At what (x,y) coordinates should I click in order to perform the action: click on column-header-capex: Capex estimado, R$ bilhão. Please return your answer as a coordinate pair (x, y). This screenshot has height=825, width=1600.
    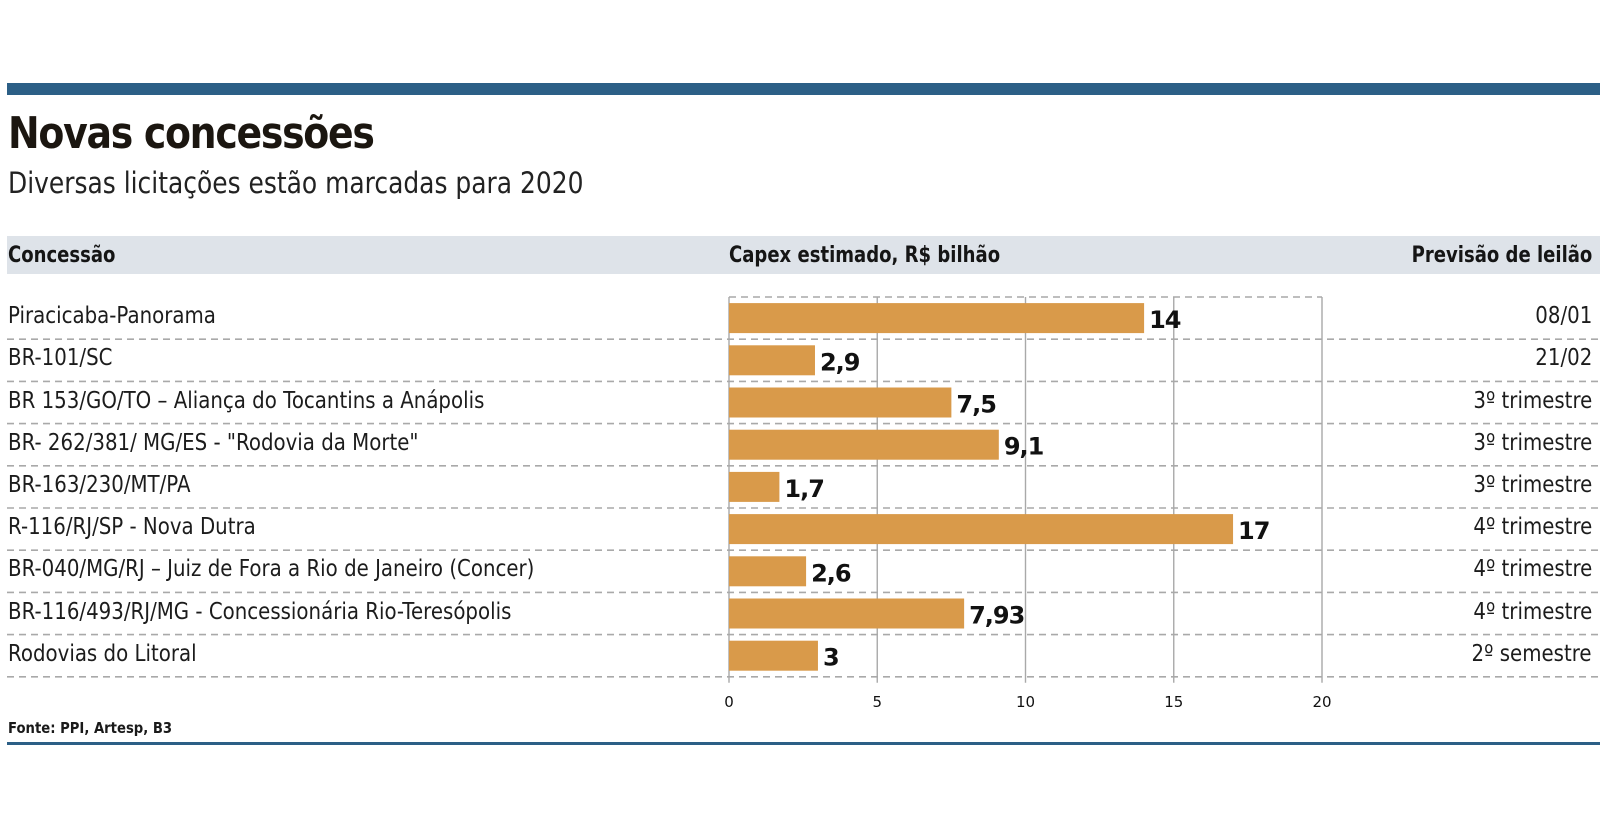
    Looking at the image, I should click on (865, 255).